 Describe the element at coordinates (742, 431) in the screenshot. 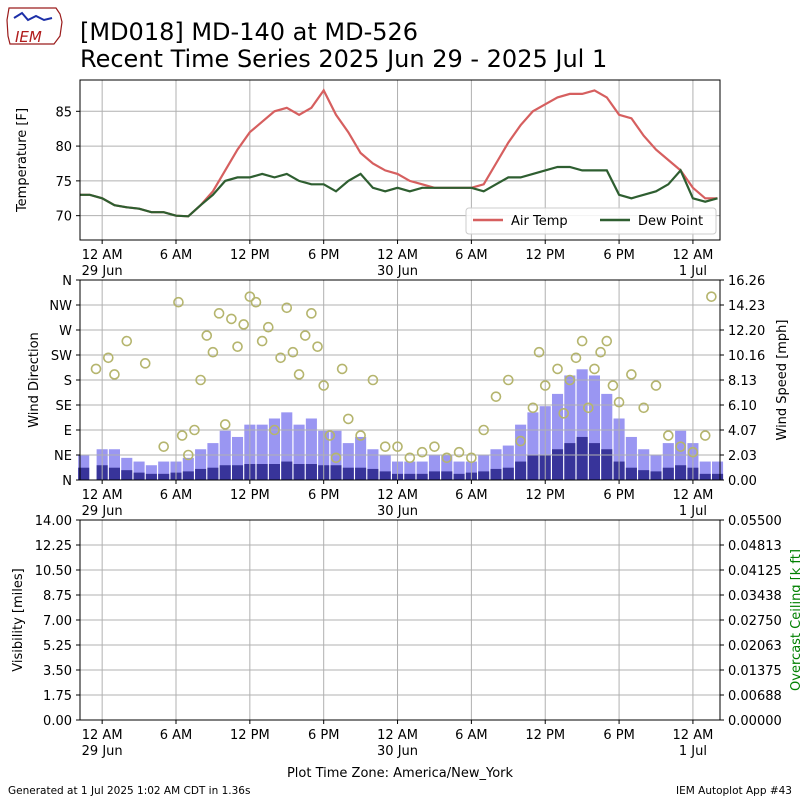

I see `wind-speed-tick-label: 4.07` at that location.